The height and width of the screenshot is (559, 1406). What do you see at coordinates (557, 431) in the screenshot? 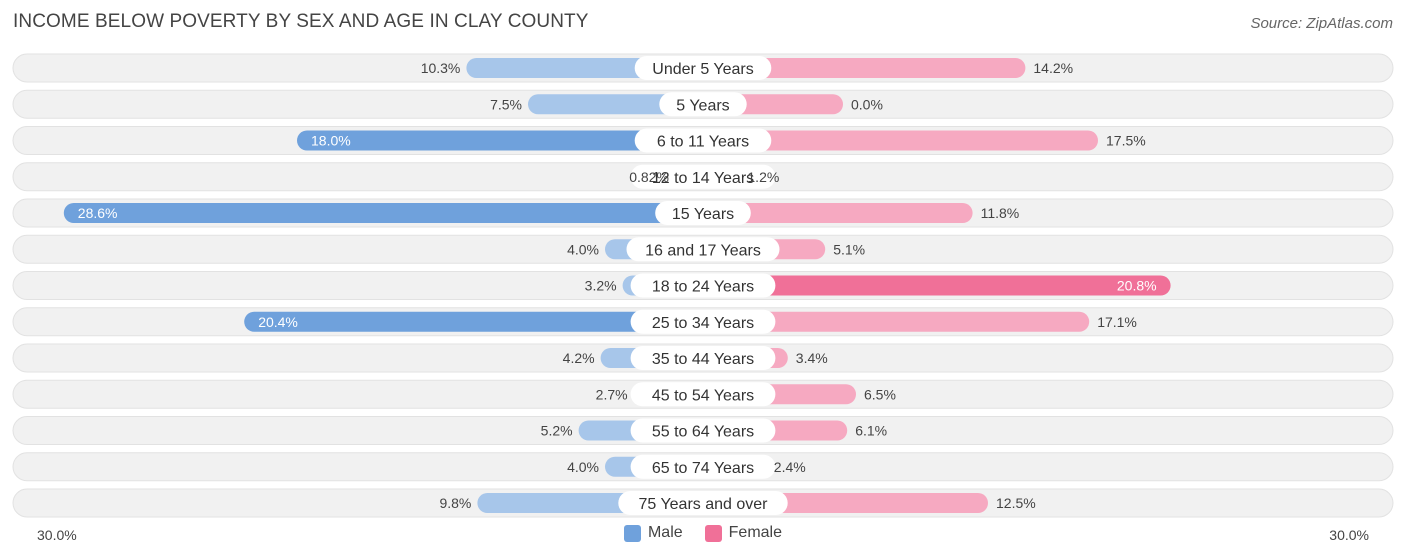
I see `male-value-label: 5.2%` at bounding box center [557, 431].